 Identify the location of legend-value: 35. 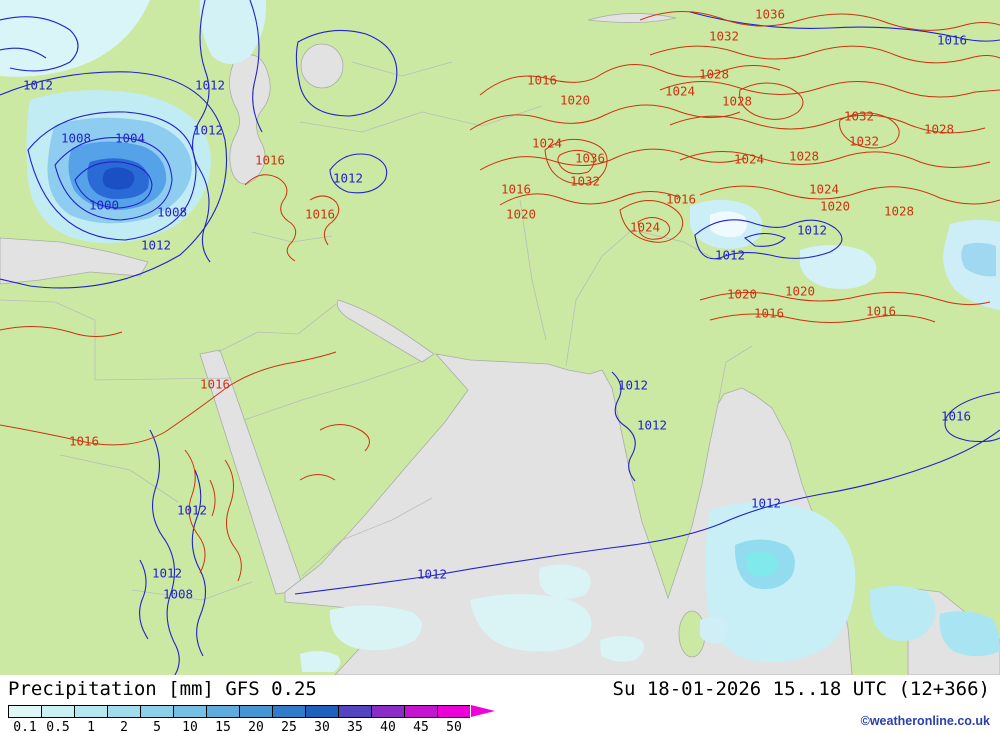
(355, 726).